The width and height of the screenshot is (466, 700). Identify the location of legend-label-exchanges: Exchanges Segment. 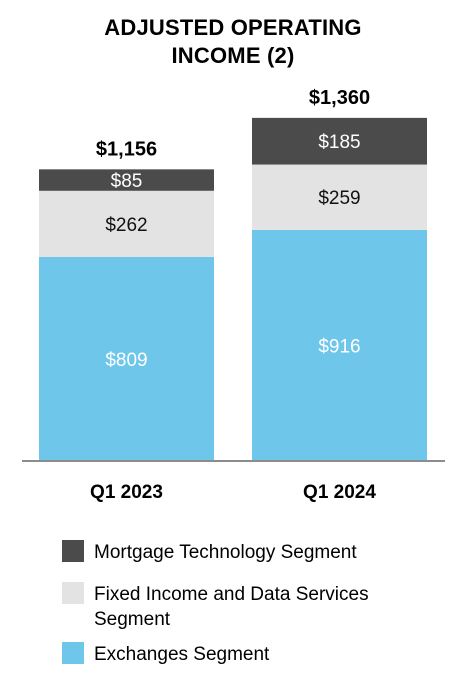
(182, 654).